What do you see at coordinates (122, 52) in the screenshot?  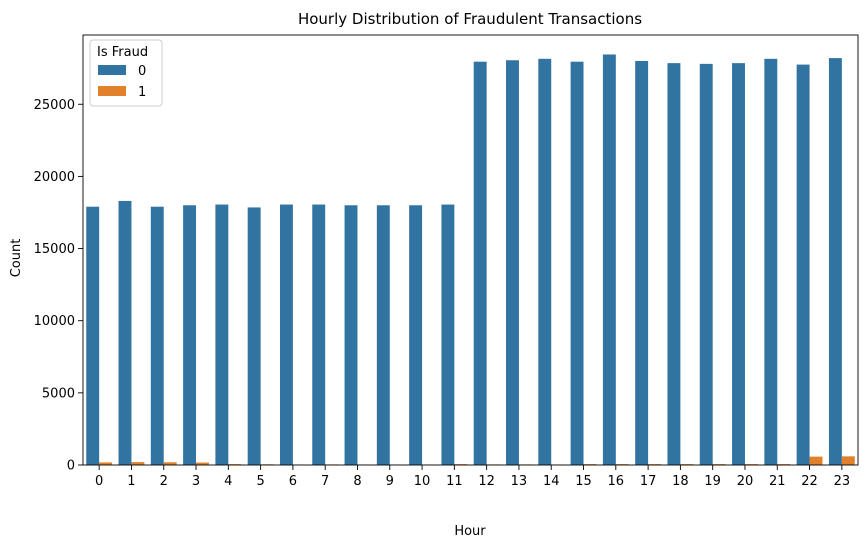 I see `legend-title: Is Fraud` at bounding box center [122, 52].